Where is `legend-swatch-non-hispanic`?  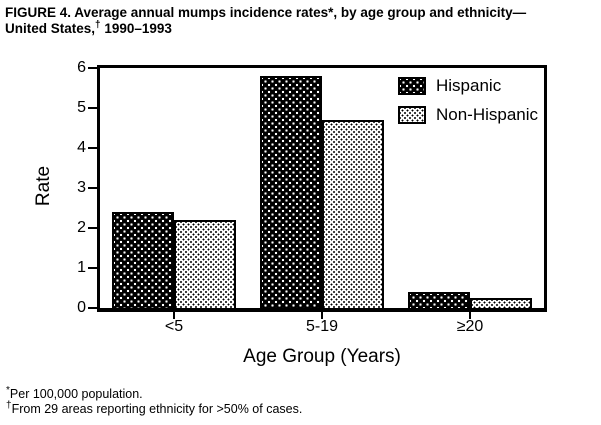 legend-swatch-non-hispanic is located at coordinates (412, 115).